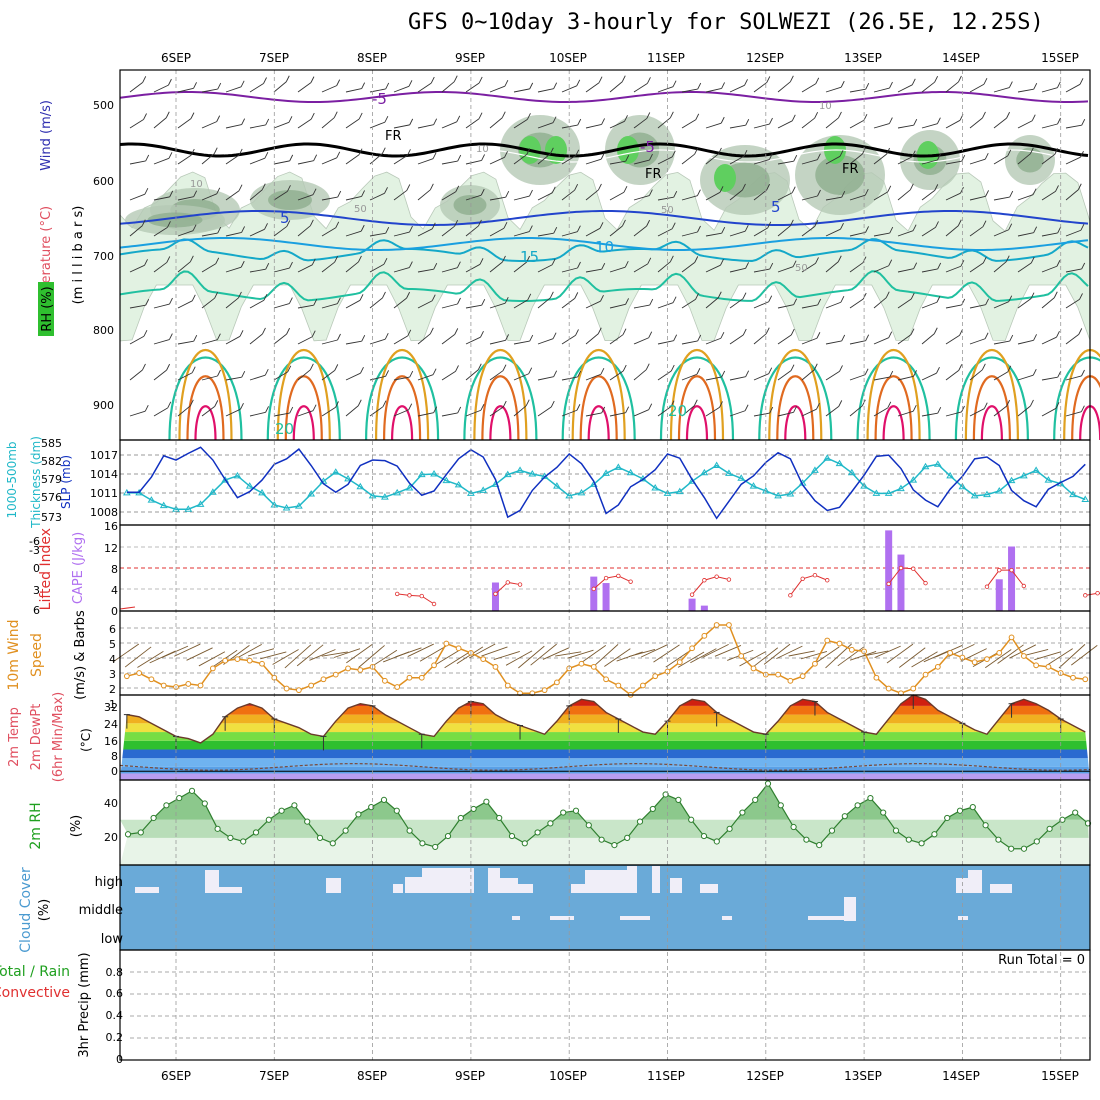 This screenshot has height=1100, width=1100. What do you see at coordinates (676, 885) in the screenshot?
I see `cloud-high-gap` at bounding box center [676, 885].